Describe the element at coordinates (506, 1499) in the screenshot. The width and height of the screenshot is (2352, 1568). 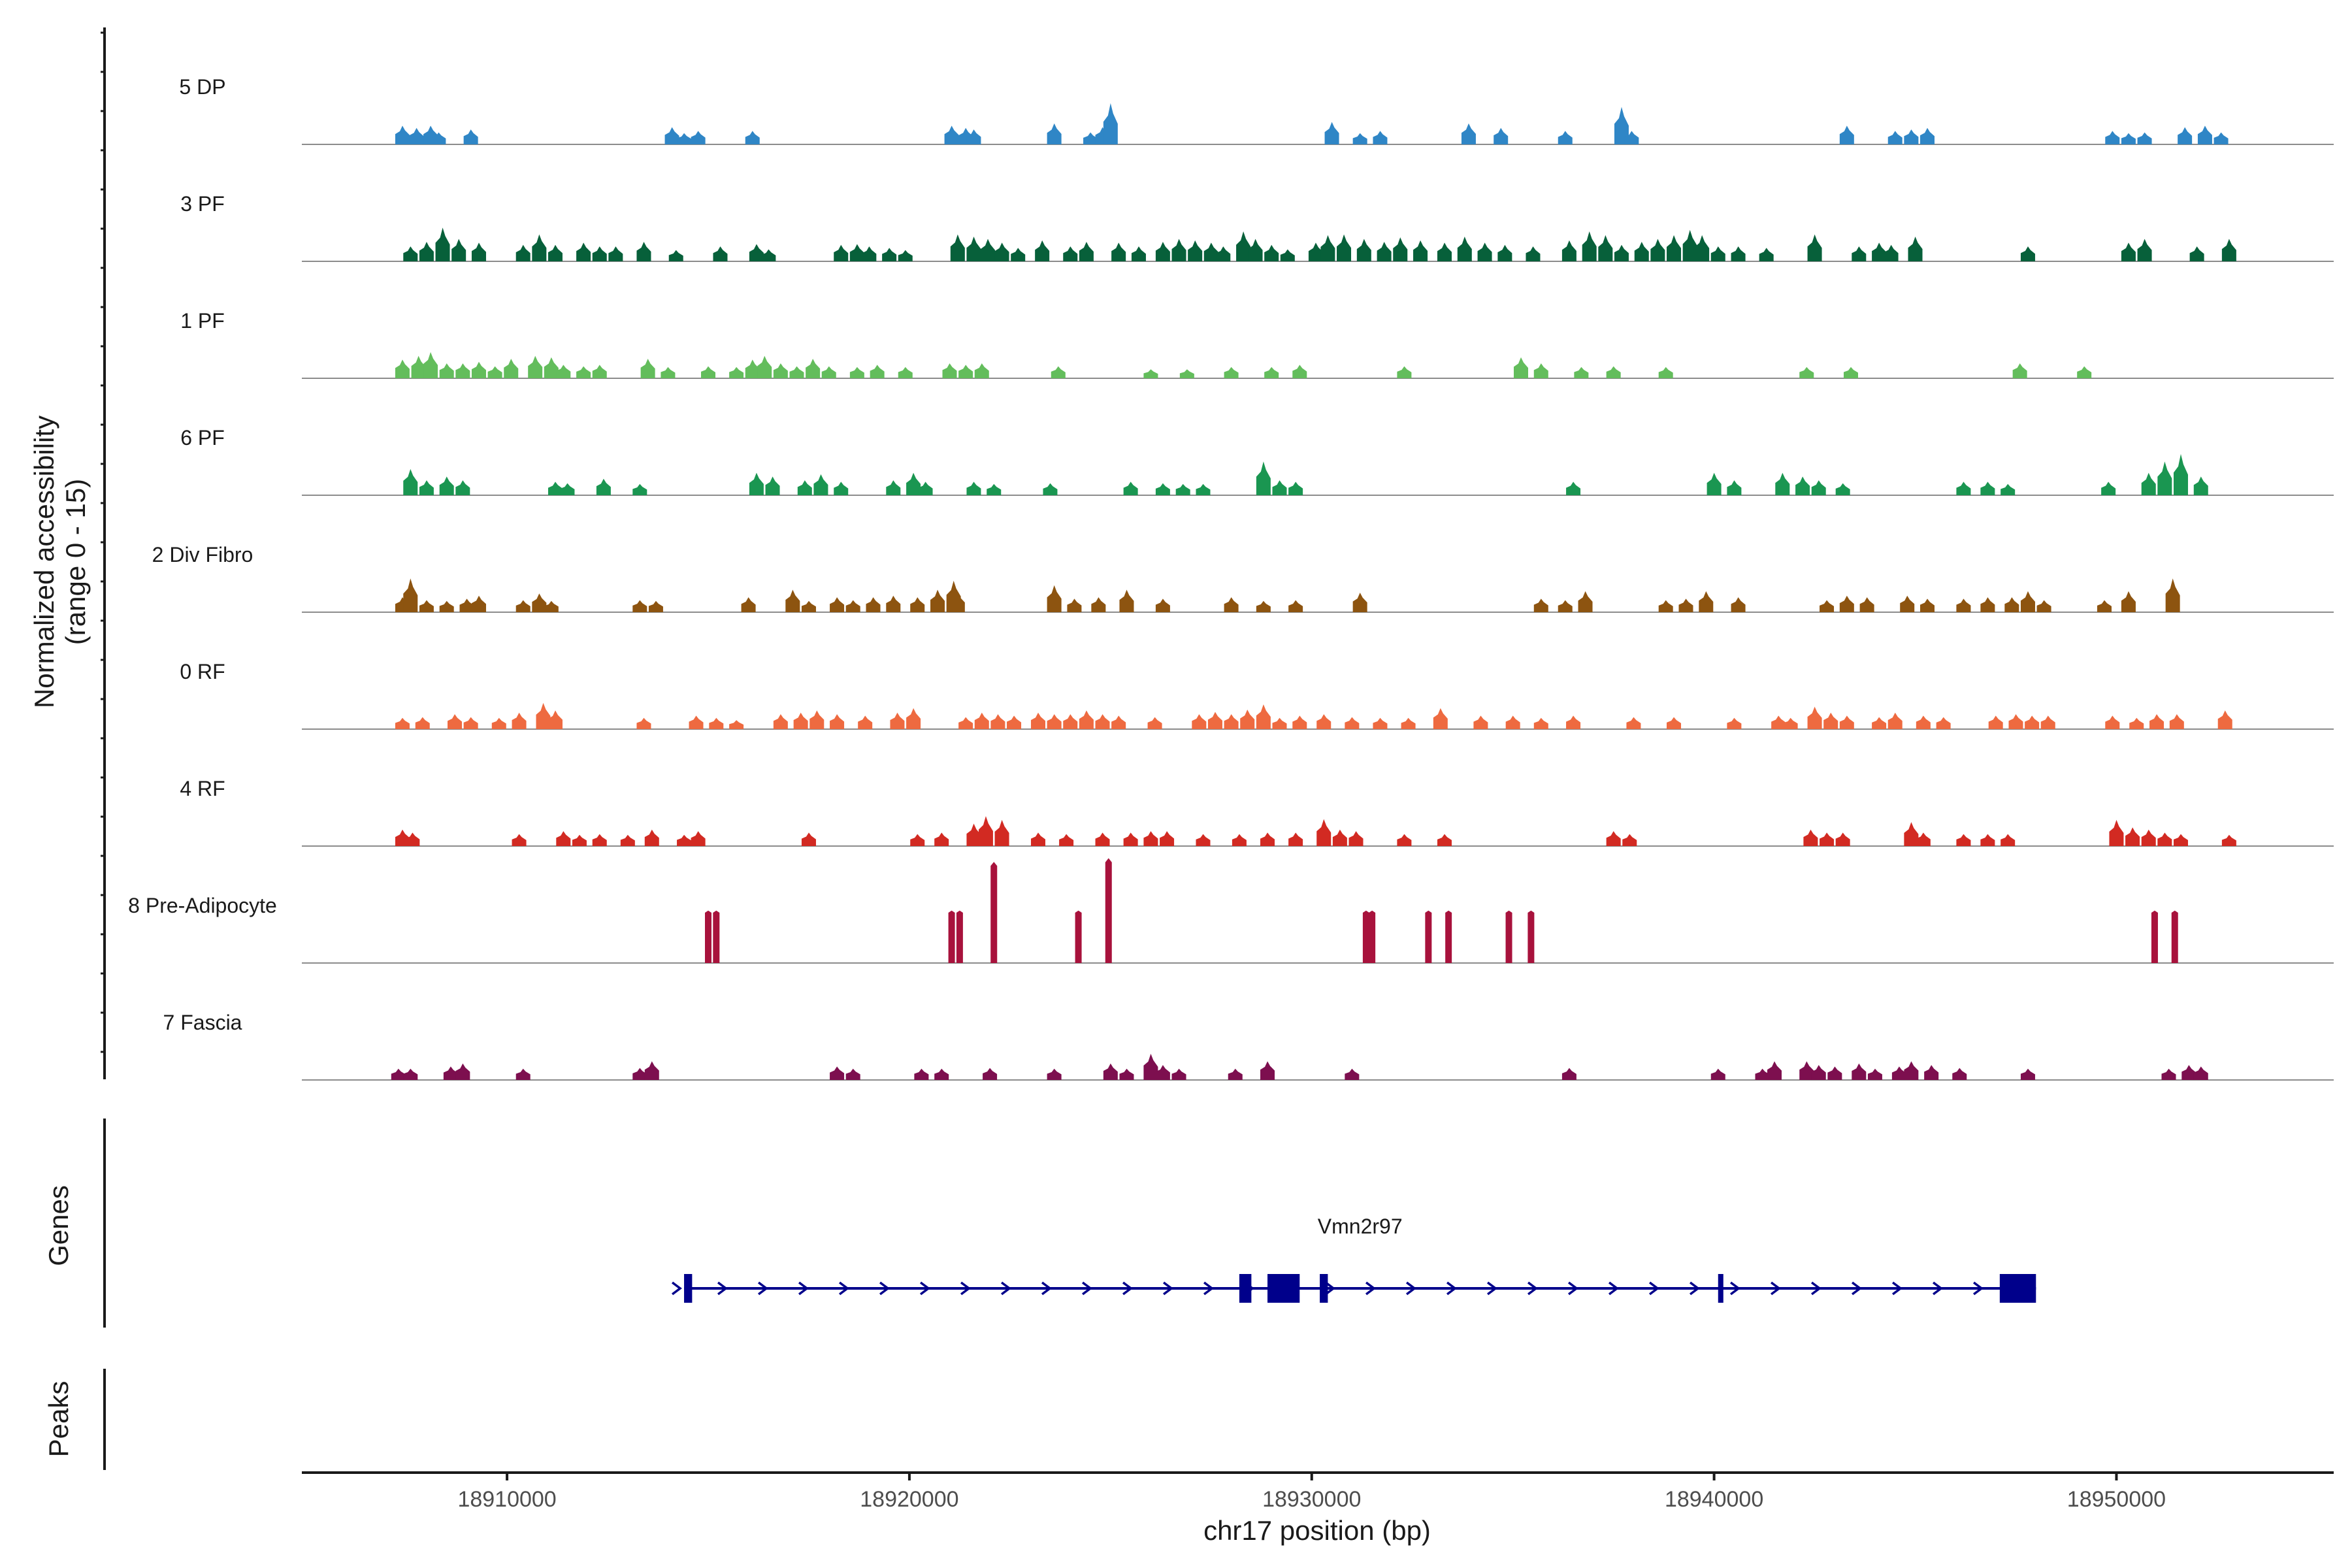
I see `x-tick-label: 18910000` at that location.